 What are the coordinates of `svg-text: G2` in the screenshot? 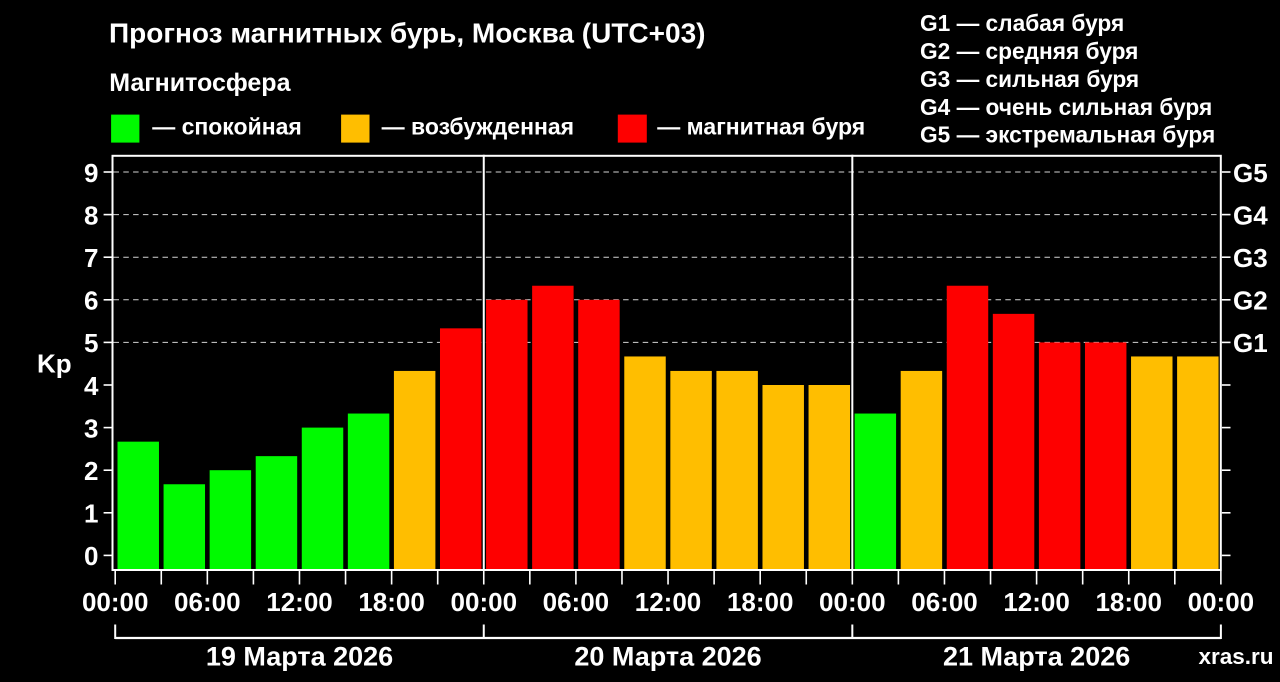 It's located at (1250, 301).